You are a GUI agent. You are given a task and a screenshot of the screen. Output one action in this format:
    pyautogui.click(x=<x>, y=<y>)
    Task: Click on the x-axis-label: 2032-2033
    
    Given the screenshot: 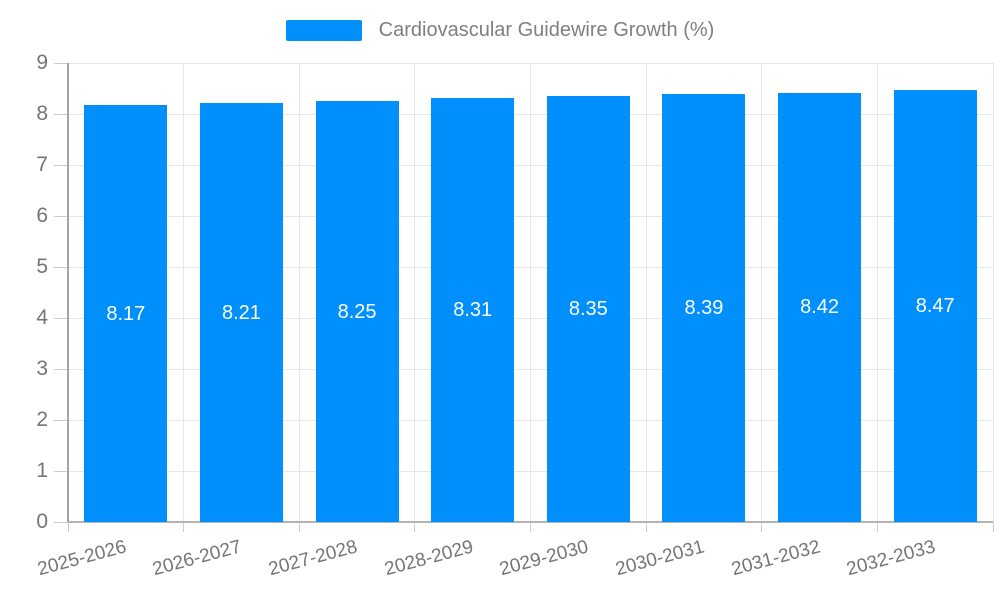 What is the action you would take?
    pyautogui.click(x=891, y=558)
    